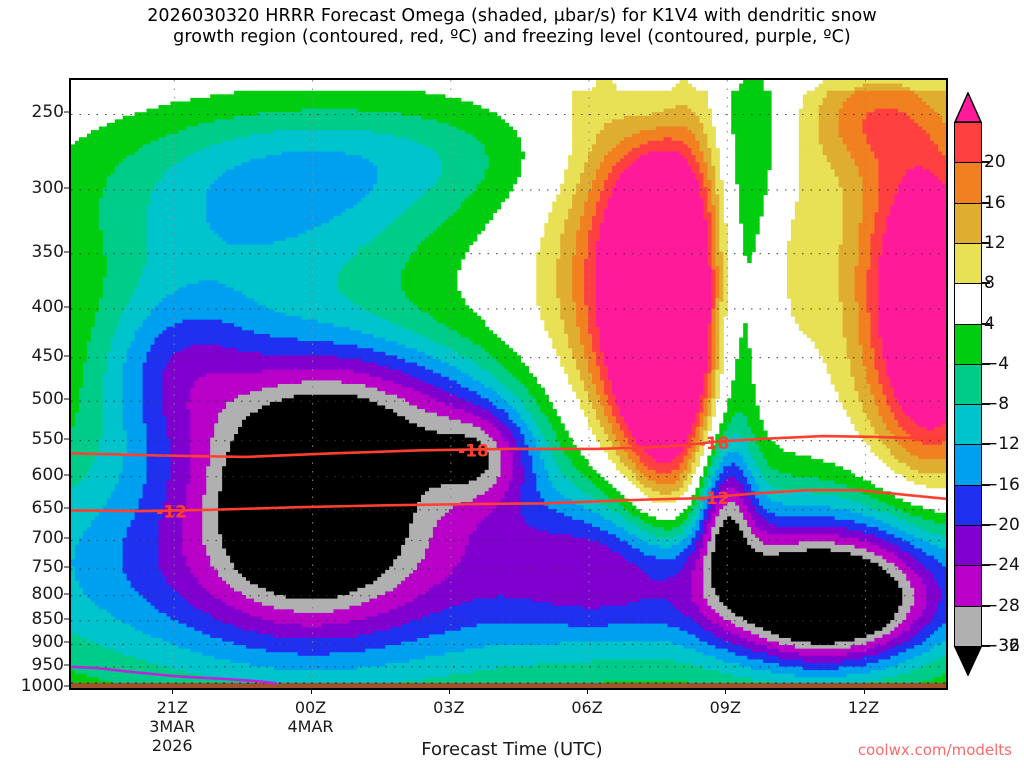  I want to click on x-tick-time: 12Z, so click(863, 707).